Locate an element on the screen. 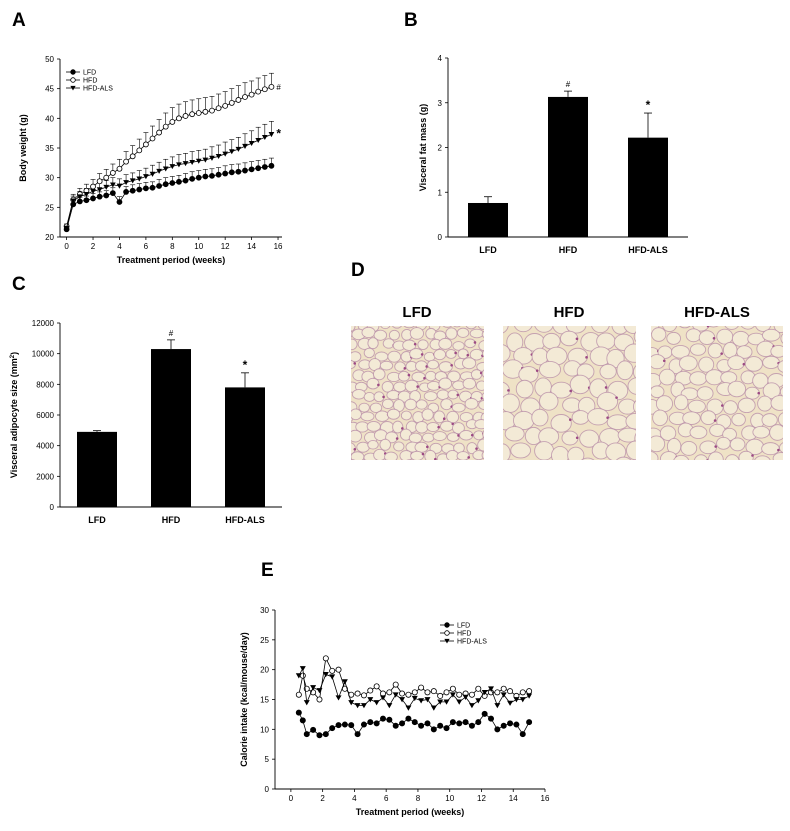  y-tick-label: 2000 is located at coordinates (45, 476).